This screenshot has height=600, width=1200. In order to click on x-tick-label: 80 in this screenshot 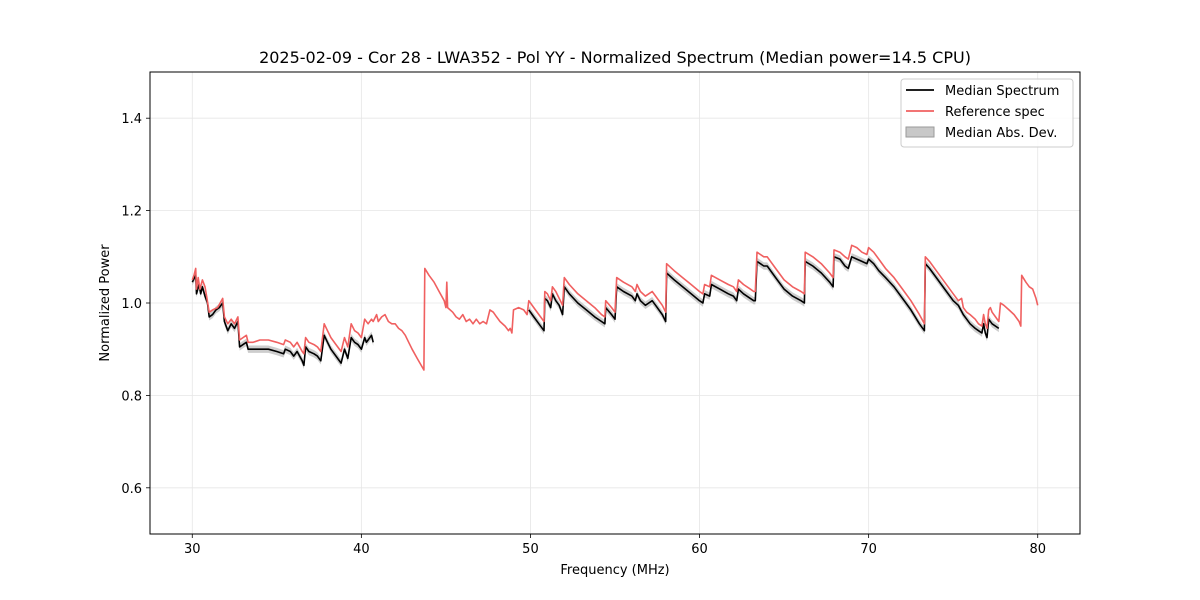, I will do `click(1037, 549)`.